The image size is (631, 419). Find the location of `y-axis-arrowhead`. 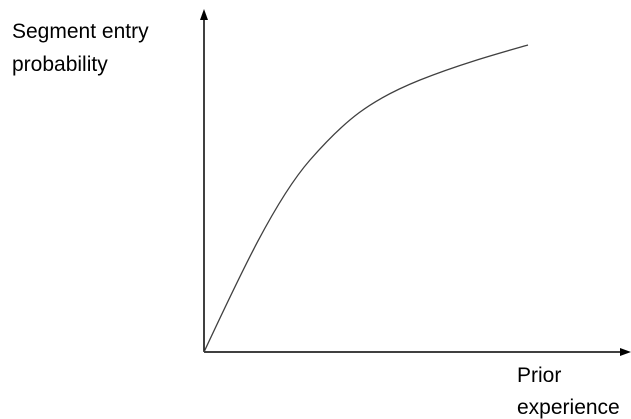

y-axis-arrowhead is located at coordinates (204, 14).